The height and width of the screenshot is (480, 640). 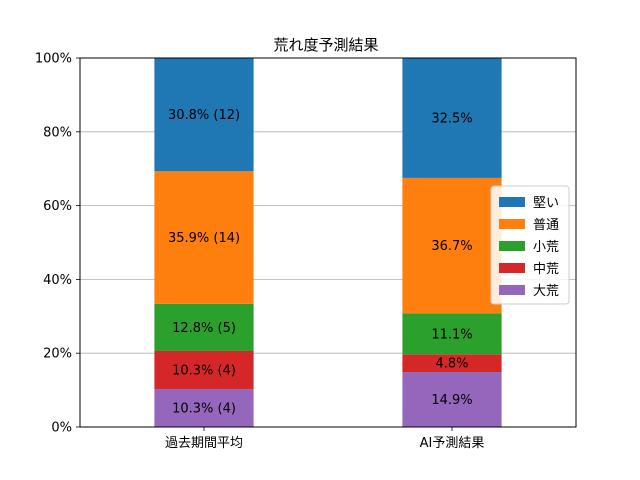 I want to click on y-tick-label: 80%, so click(x=57, y=132).